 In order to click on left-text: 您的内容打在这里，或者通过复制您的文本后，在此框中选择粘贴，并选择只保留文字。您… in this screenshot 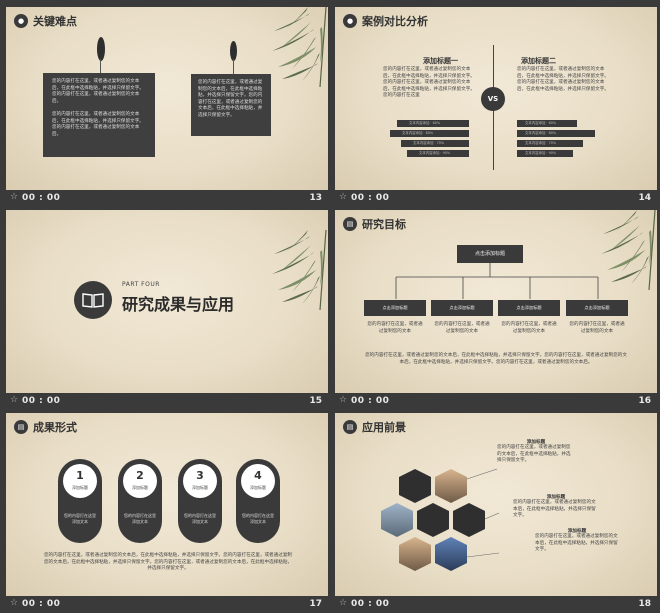, I will do `click(429, 83)`.